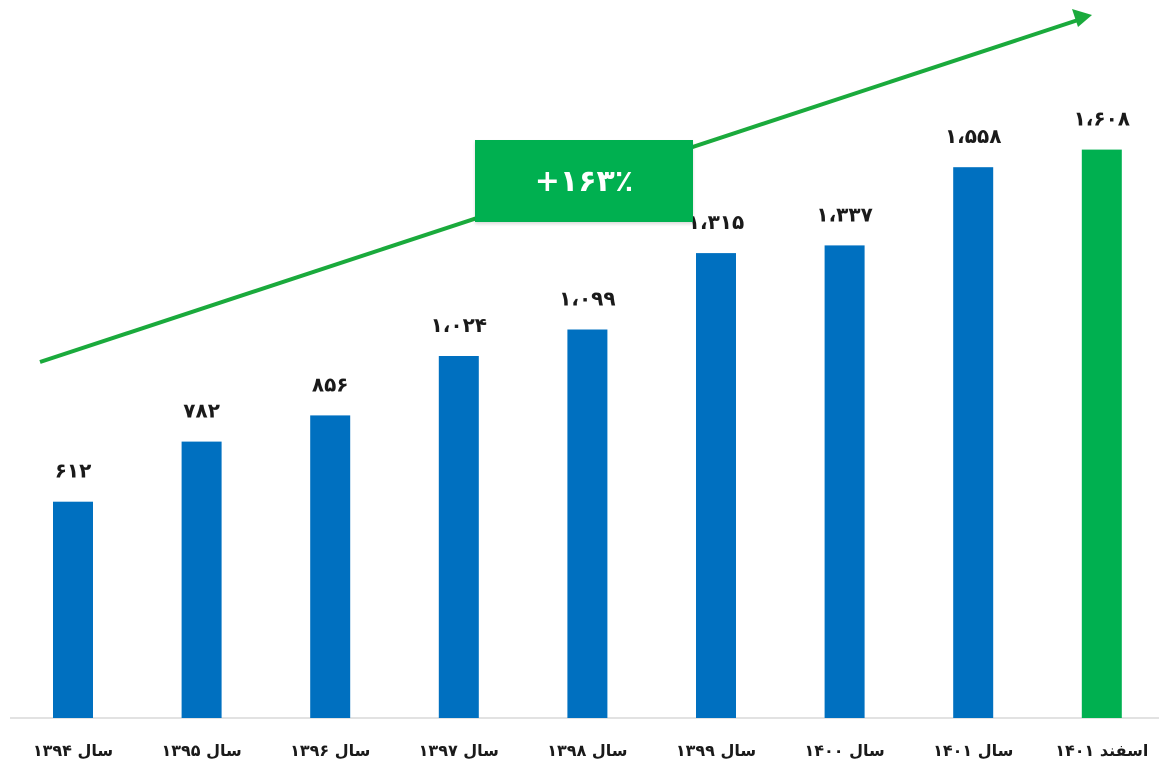 The image size is (1159, 765). What do you see at coordinates (73, 471) in the screenshot?
I see `bar-value-label: ۶۱۲` at bounding box center [73, 471].